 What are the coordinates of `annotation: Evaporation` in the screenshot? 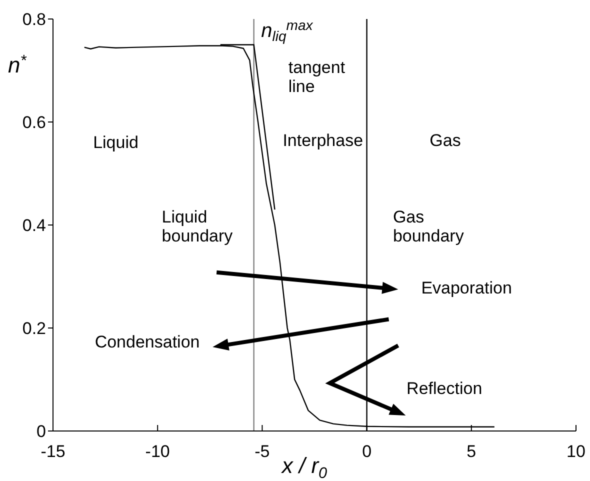 It's located at (466, 288).